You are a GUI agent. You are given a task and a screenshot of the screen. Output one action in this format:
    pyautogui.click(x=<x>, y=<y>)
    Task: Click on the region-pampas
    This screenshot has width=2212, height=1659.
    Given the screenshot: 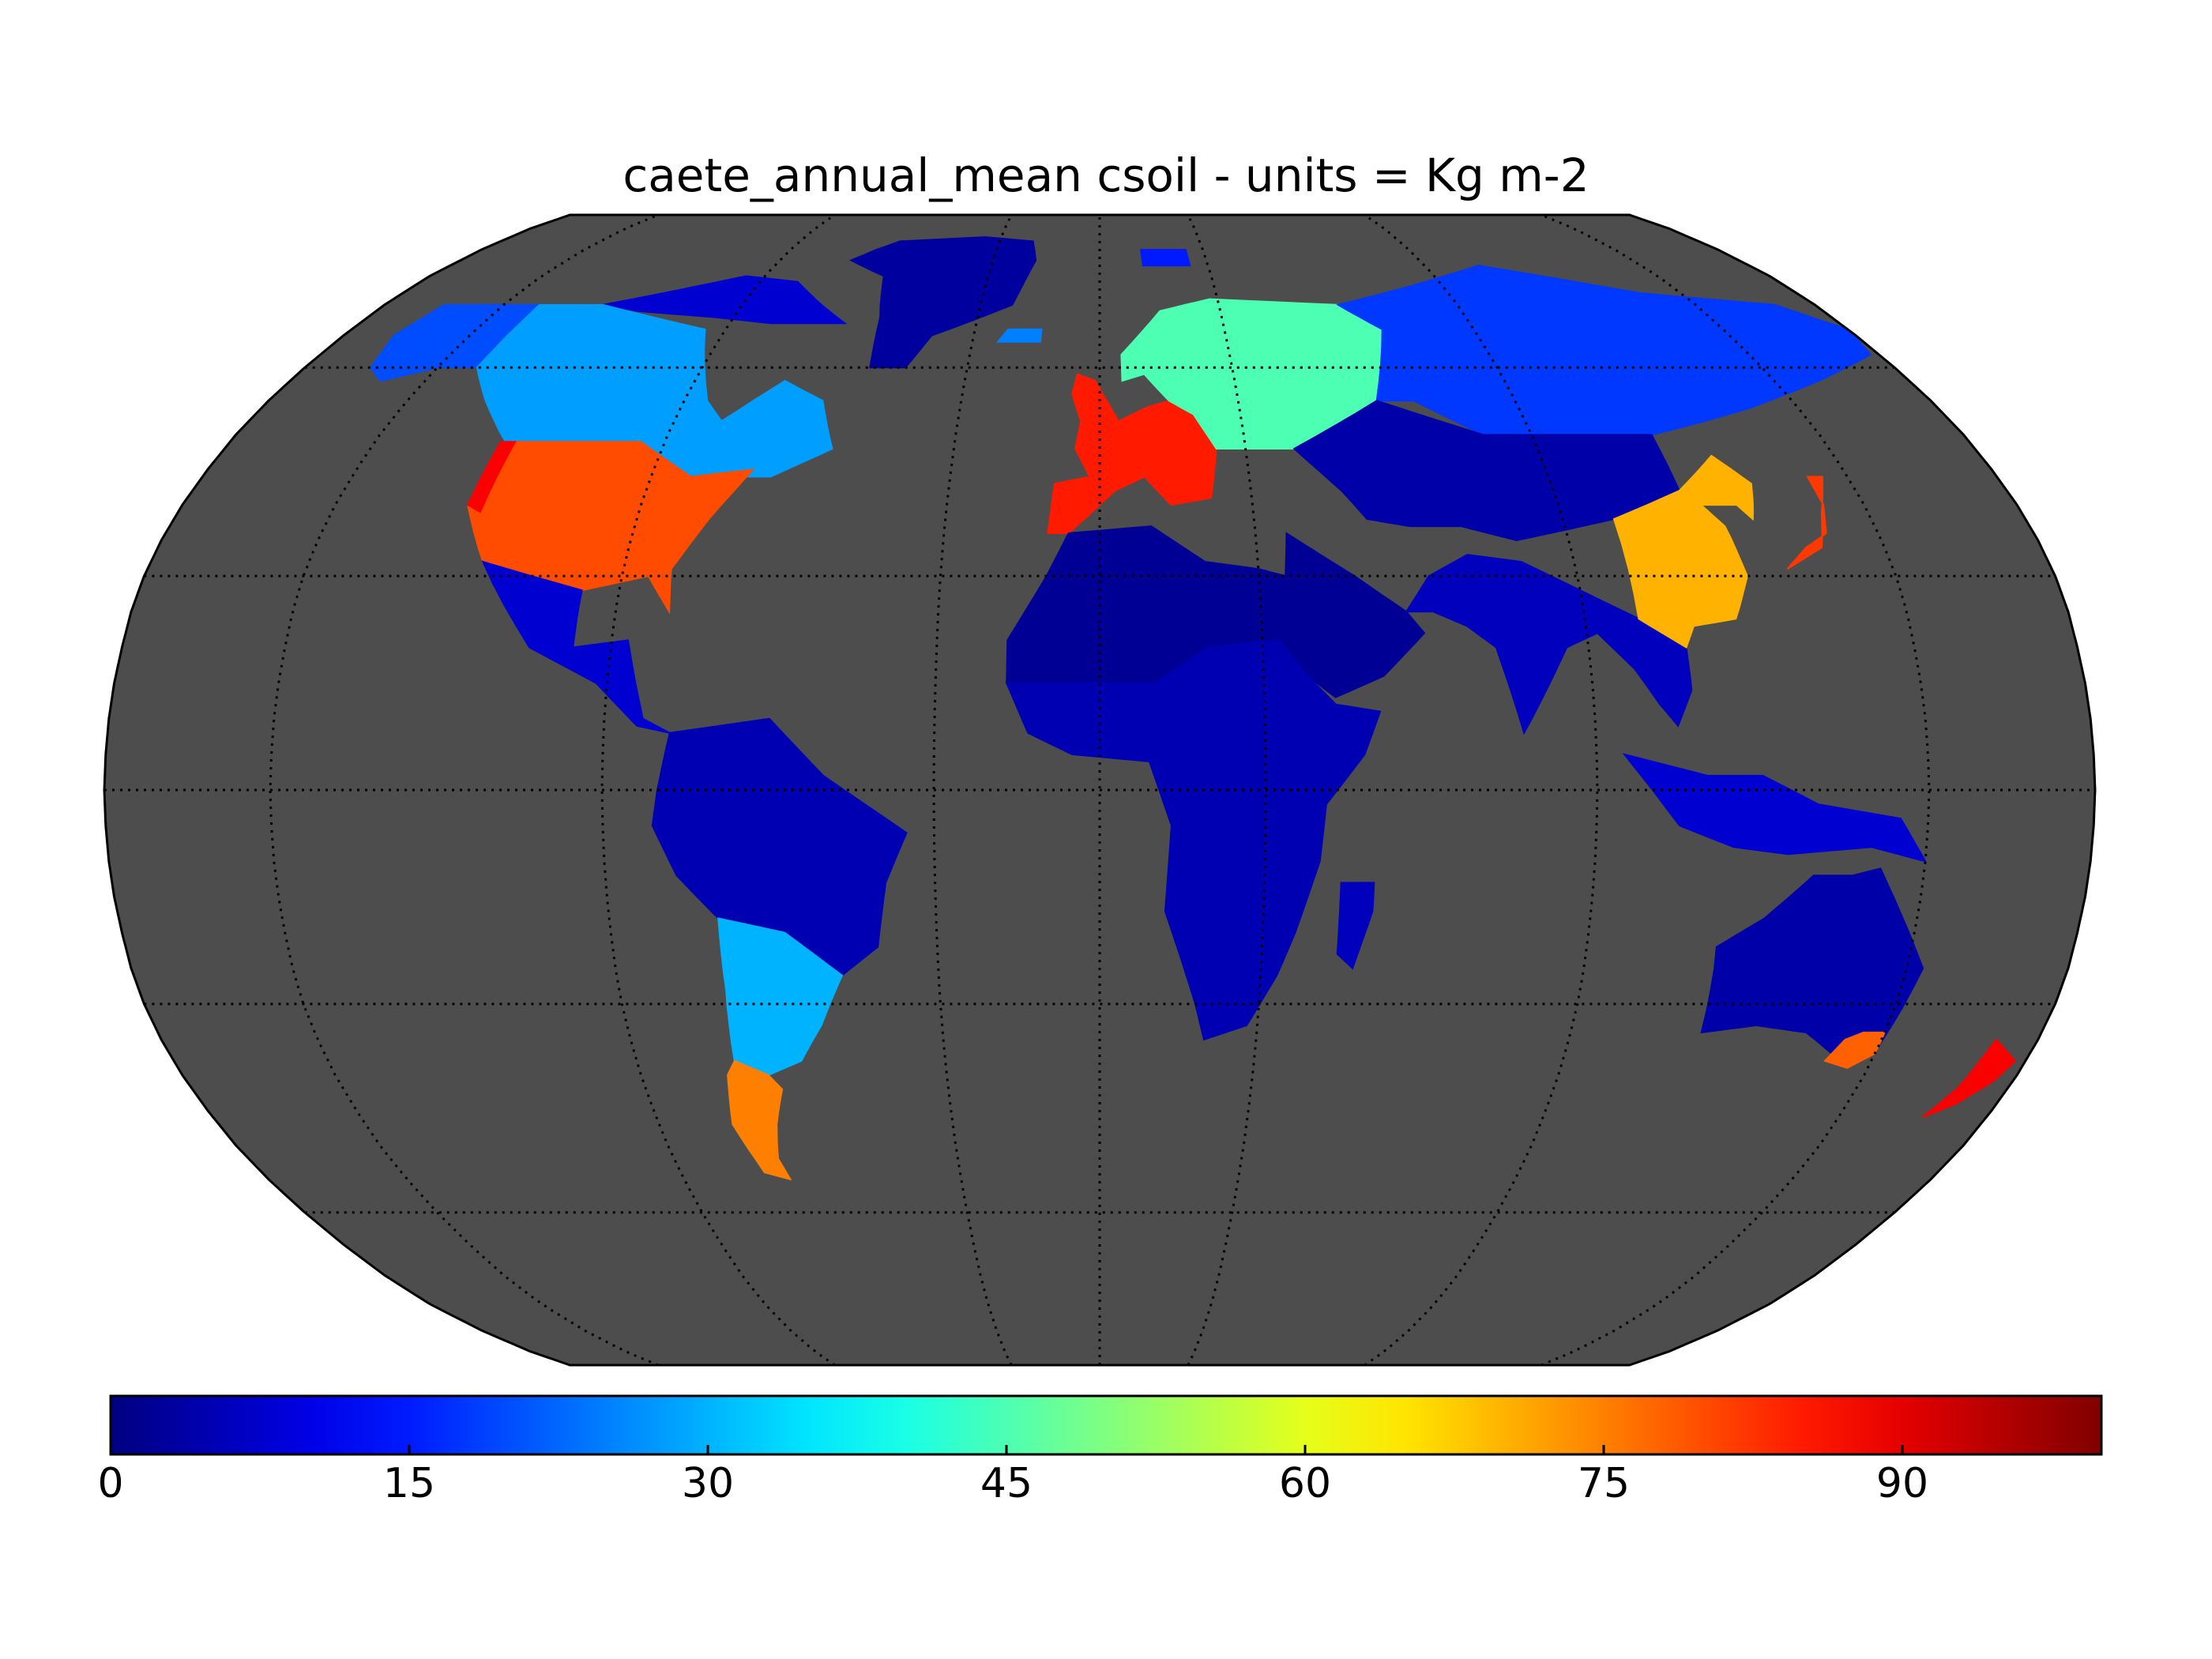 What is the action you would take?
    pyautogui.click(x=781, y=997)
    